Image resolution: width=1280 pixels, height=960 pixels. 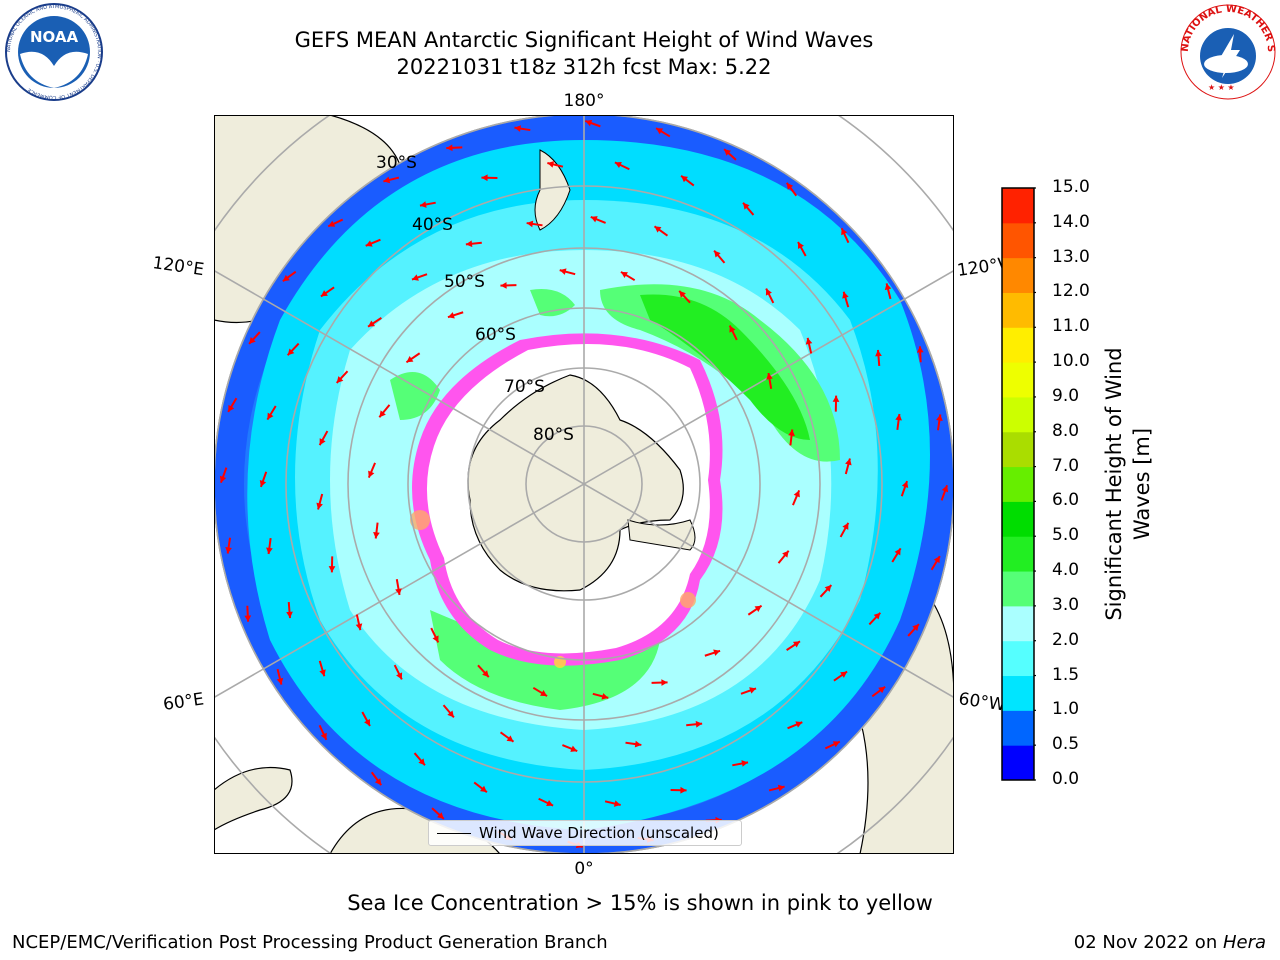 I want to click on lon-label-120e: 120°E, so click(x=178, y=266).